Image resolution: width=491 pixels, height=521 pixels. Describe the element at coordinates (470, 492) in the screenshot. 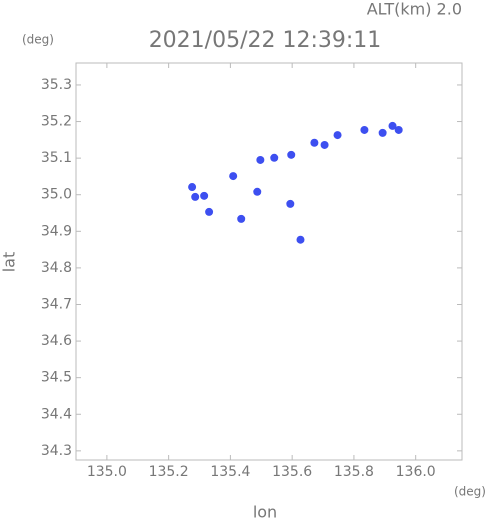

I see `x-unit: (deg)` at that location.